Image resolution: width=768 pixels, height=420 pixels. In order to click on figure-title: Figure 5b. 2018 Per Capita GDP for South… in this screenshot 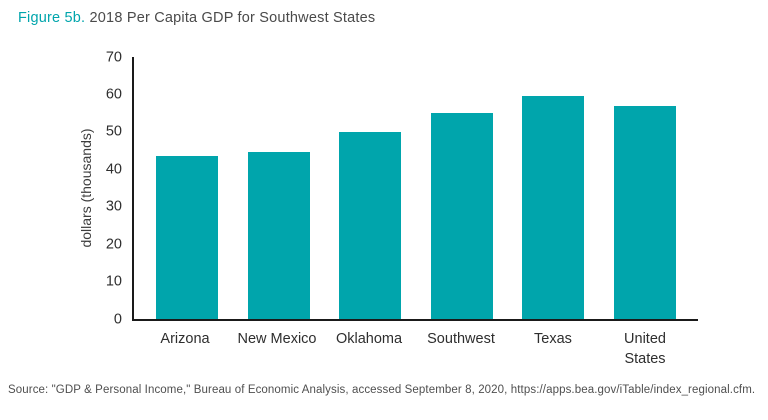, I will do `click(196, 18)`.